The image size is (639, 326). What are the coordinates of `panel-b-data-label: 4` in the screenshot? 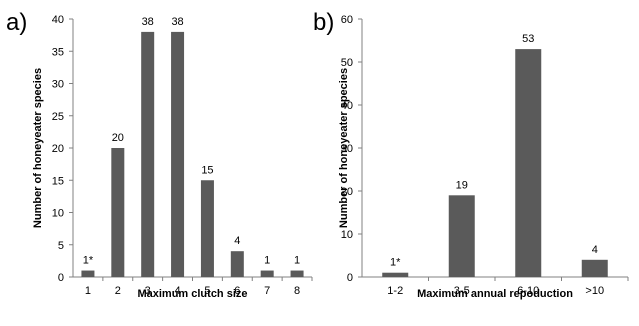 It's located at (595, 250).